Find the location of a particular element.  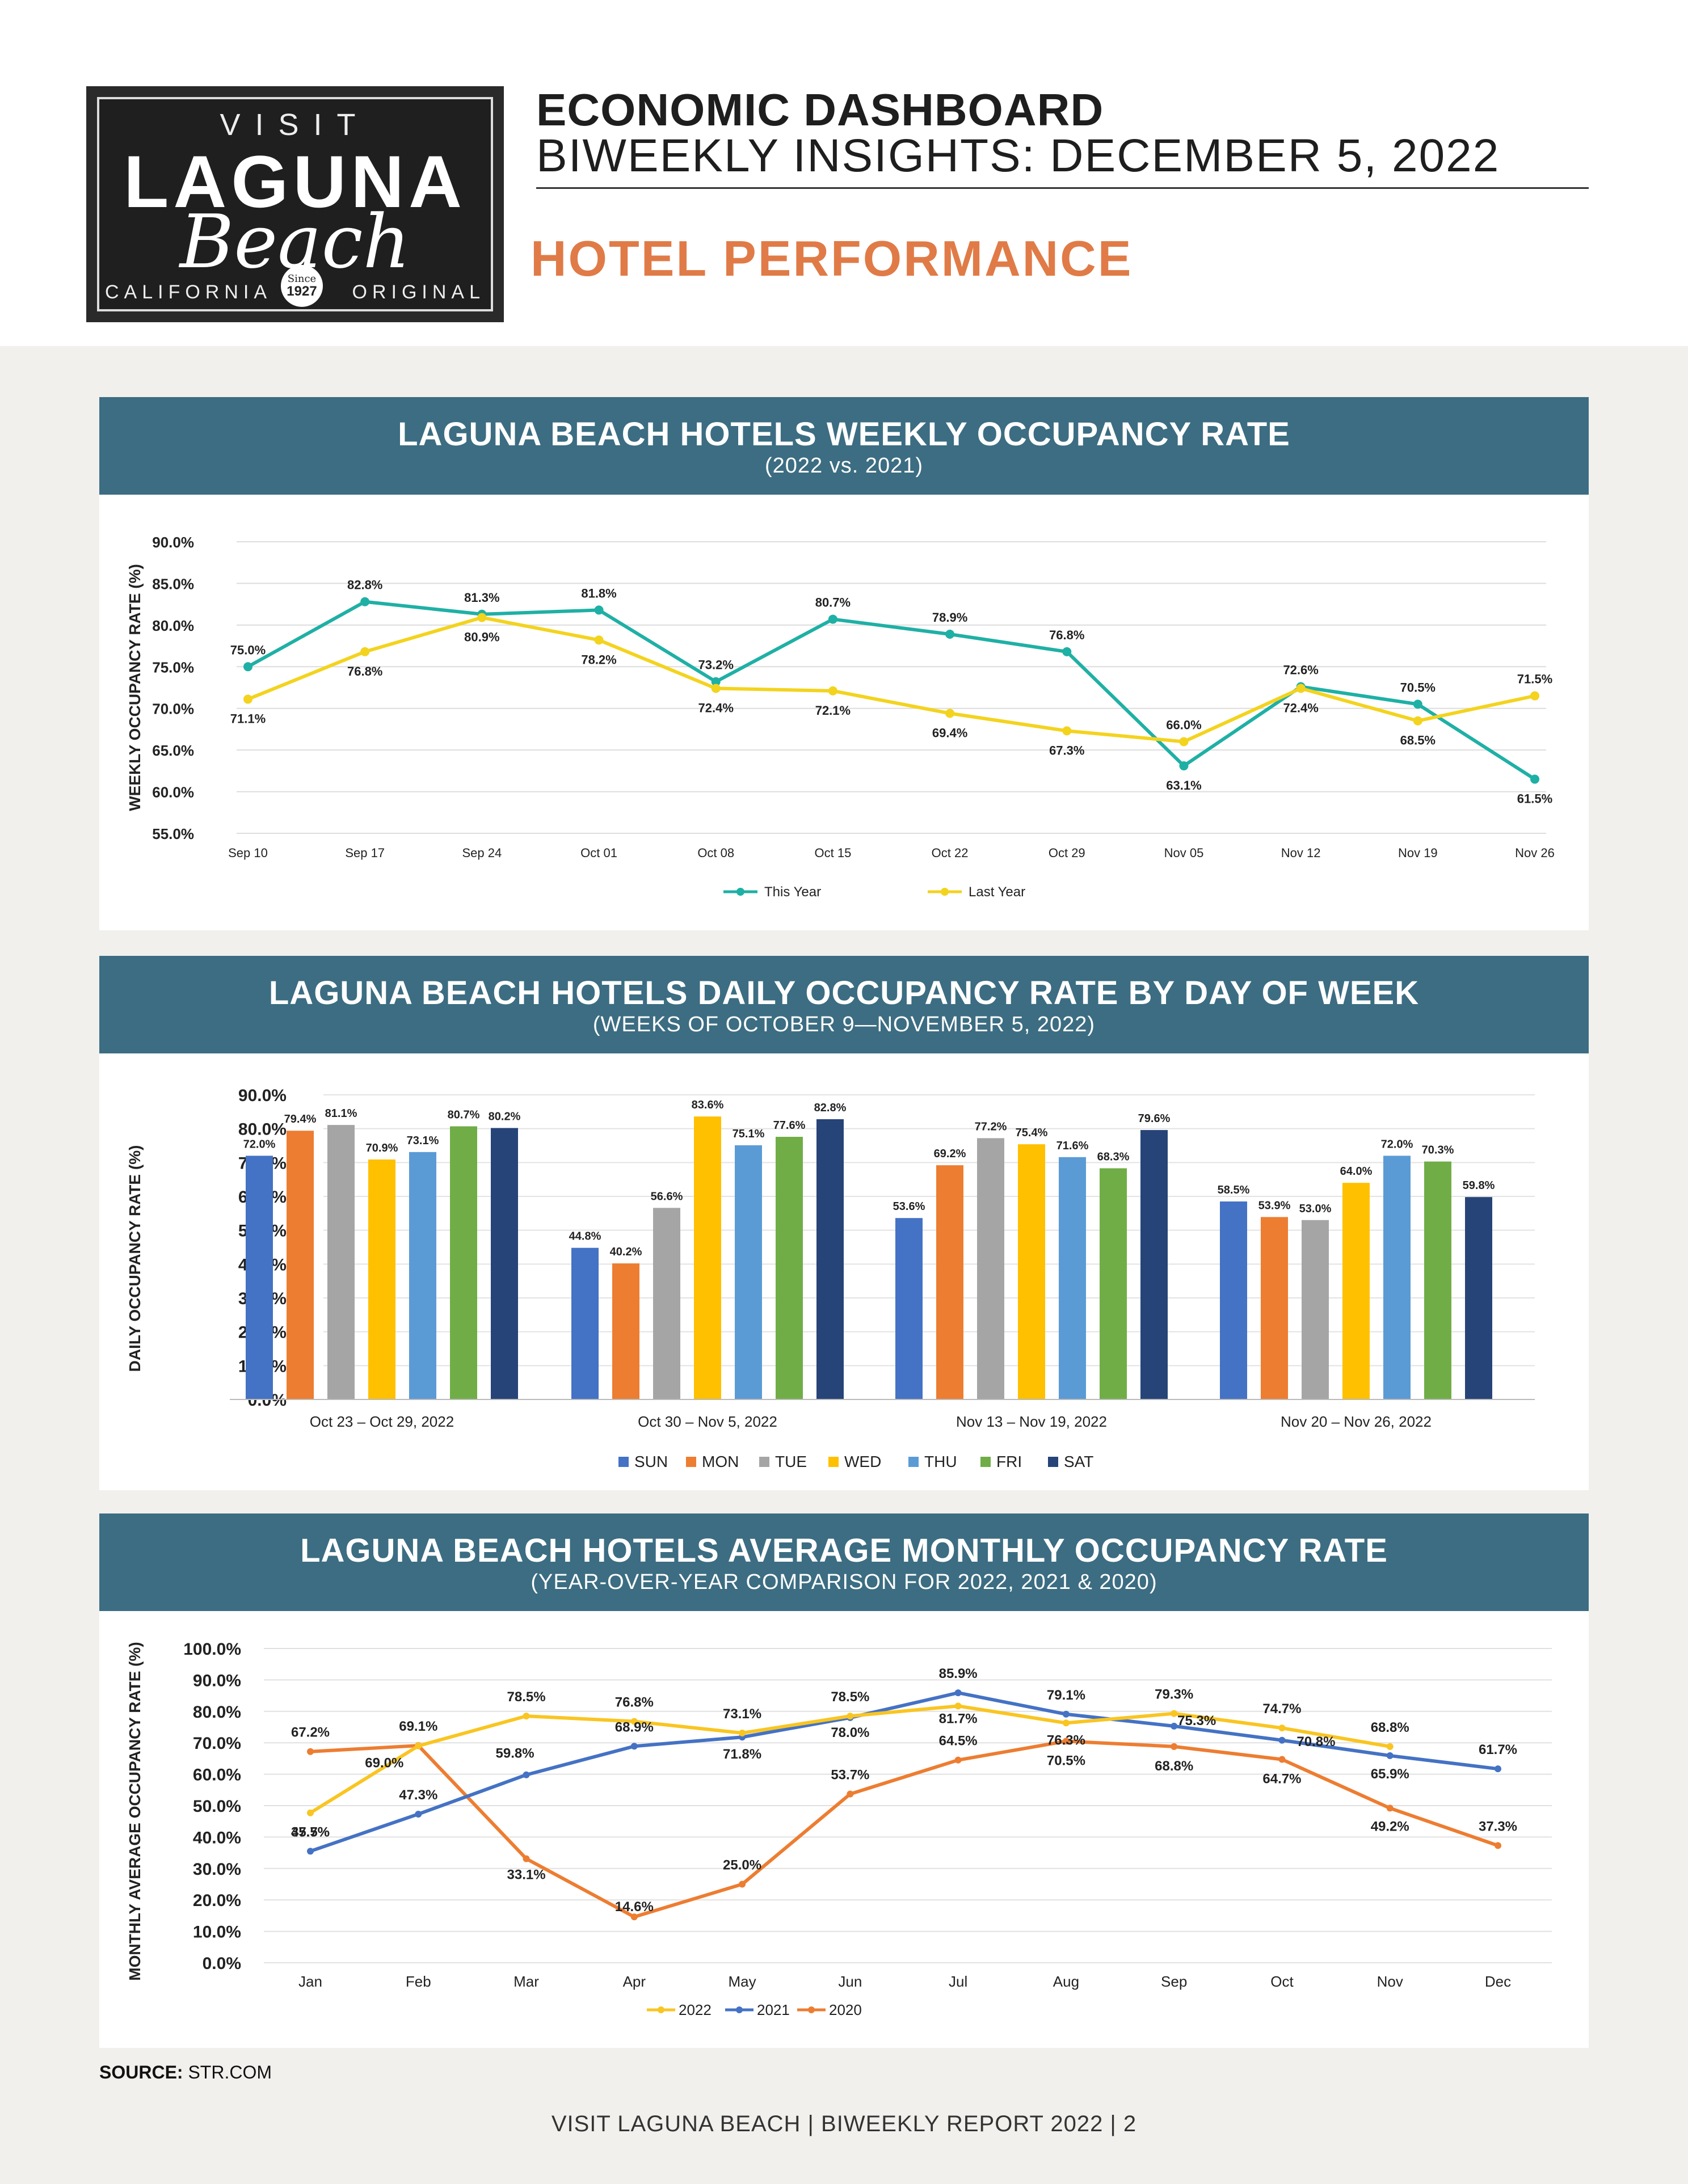

bar-data-label: 70.3% is located at coordinates (1438, 1150).